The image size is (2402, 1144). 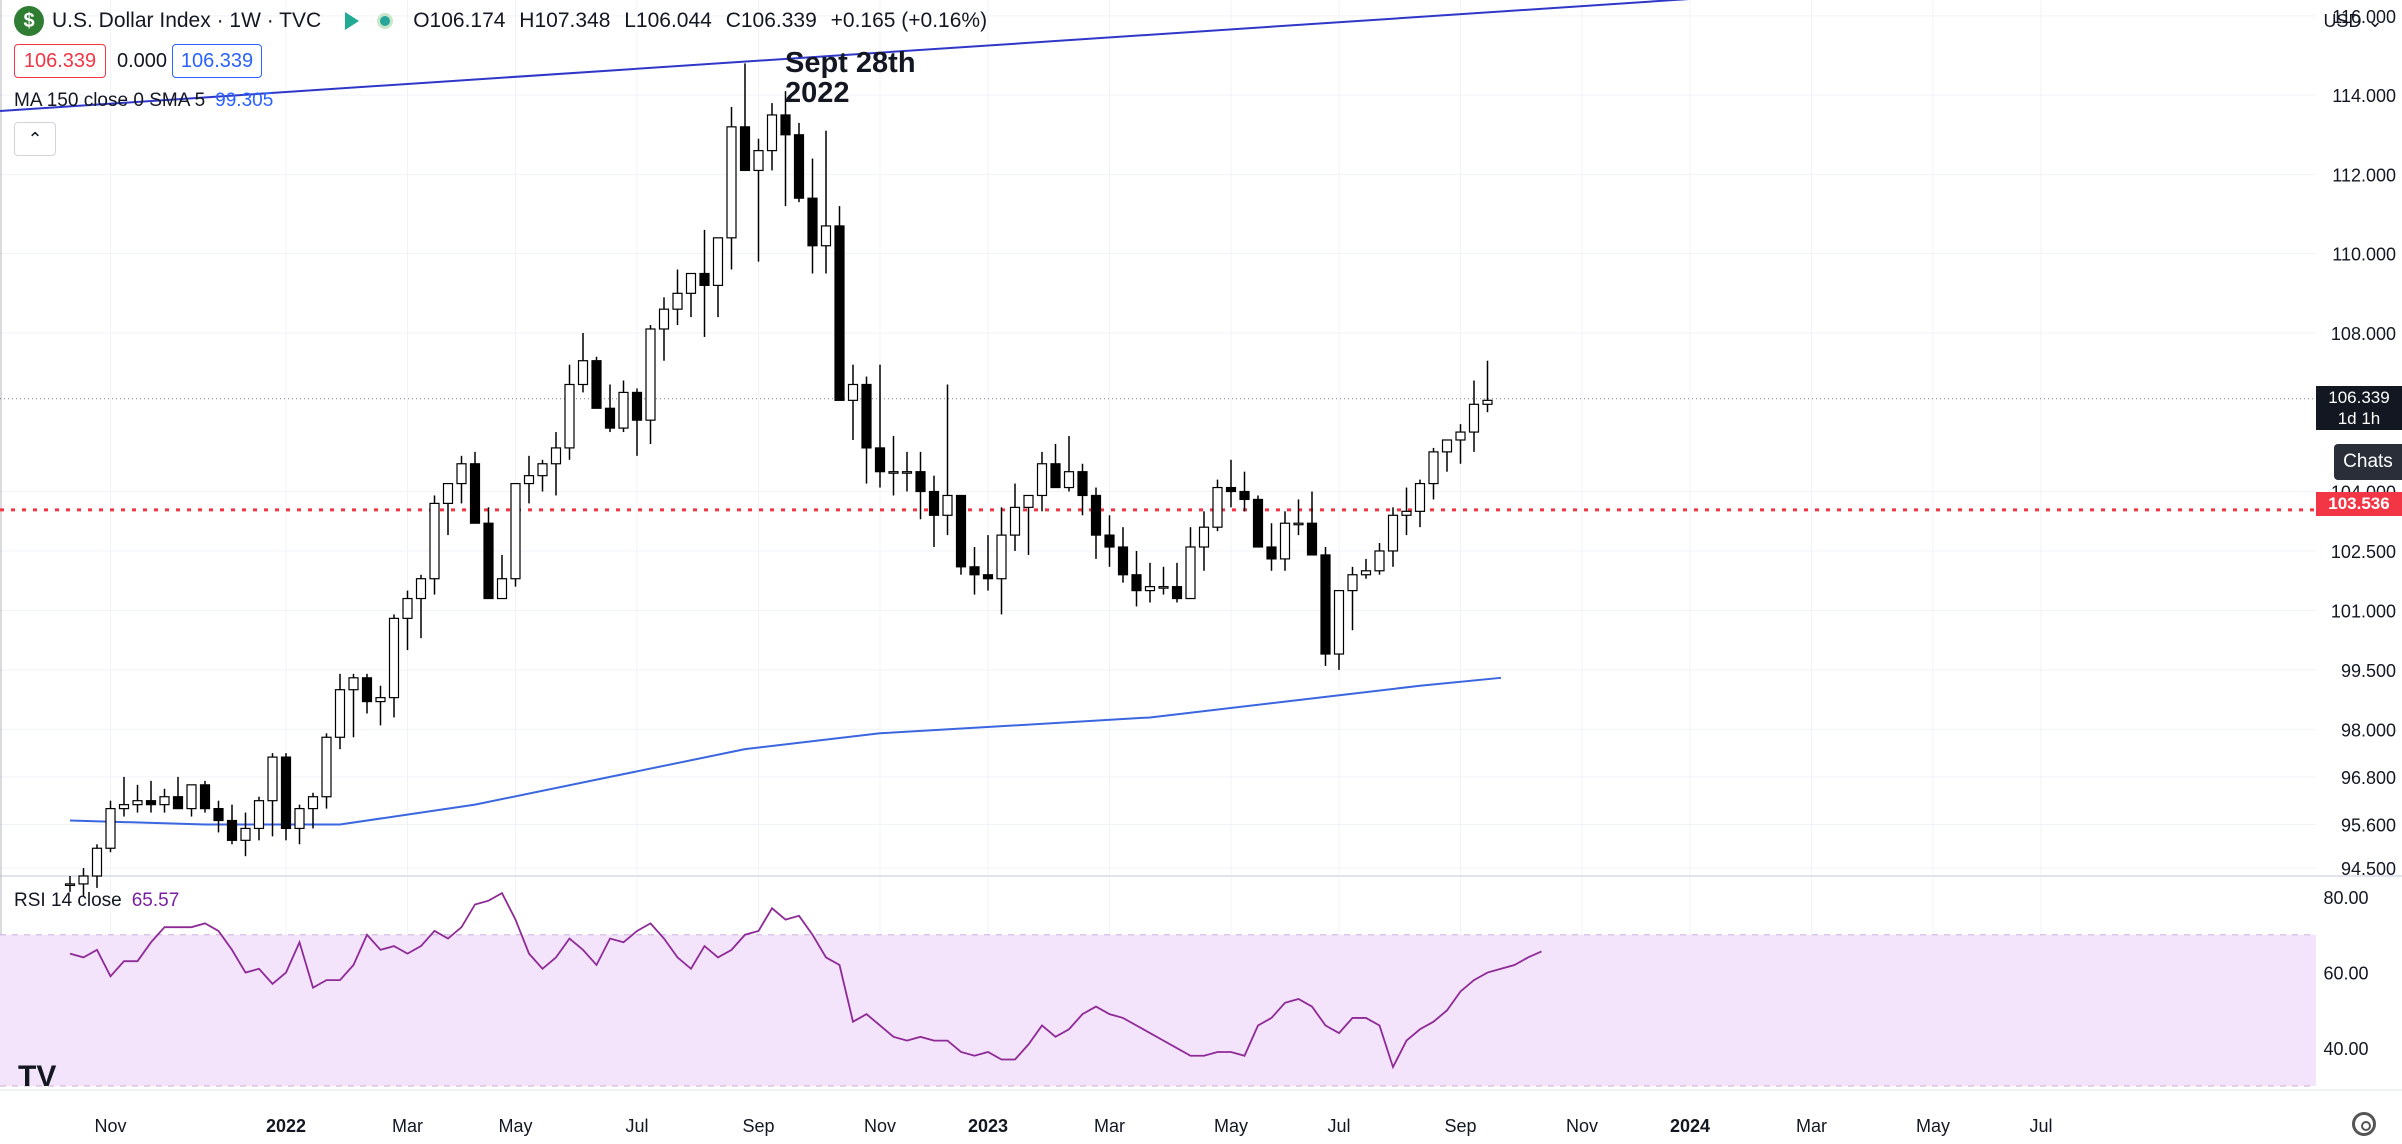 I want to click on buy-price-box: 106.339, so click(x=217, y=61).